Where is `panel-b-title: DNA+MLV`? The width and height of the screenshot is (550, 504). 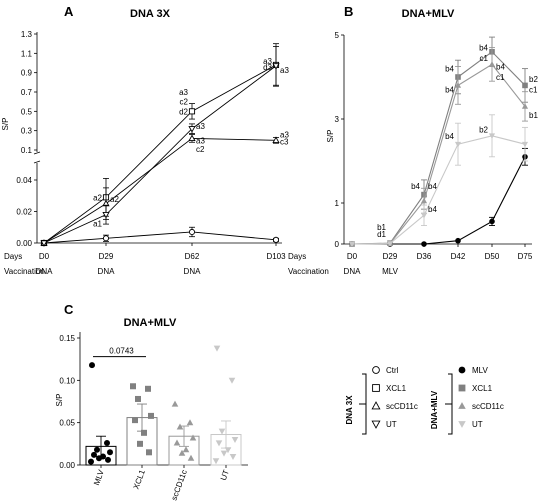 panel-b-title: DNA+MLV is located at coordinates (428, 14).